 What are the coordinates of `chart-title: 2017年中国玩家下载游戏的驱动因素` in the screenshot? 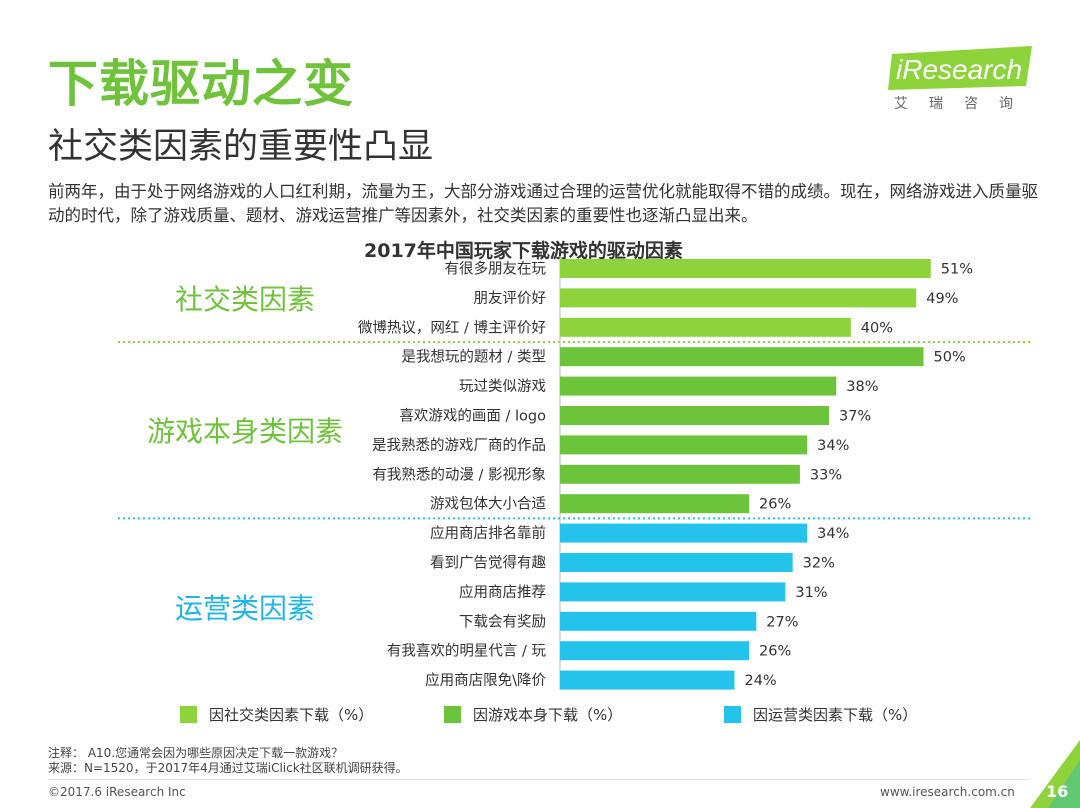 It's located at (523, 251).